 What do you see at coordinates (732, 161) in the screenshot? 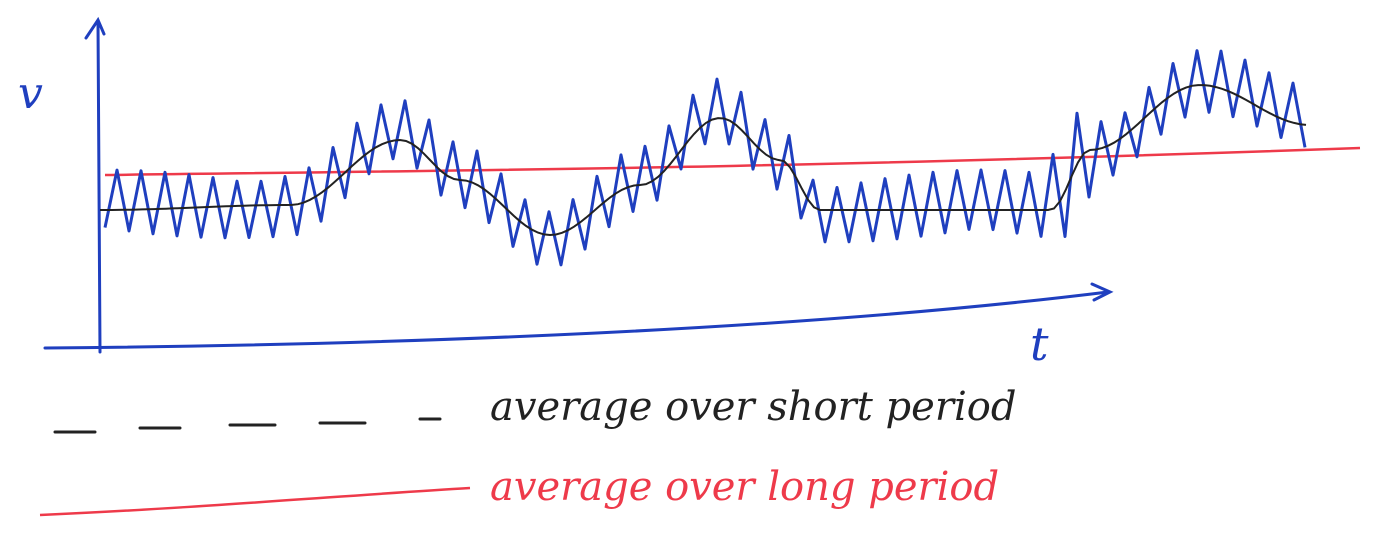
I see `long-average-line` at bounding box center [732, 161].